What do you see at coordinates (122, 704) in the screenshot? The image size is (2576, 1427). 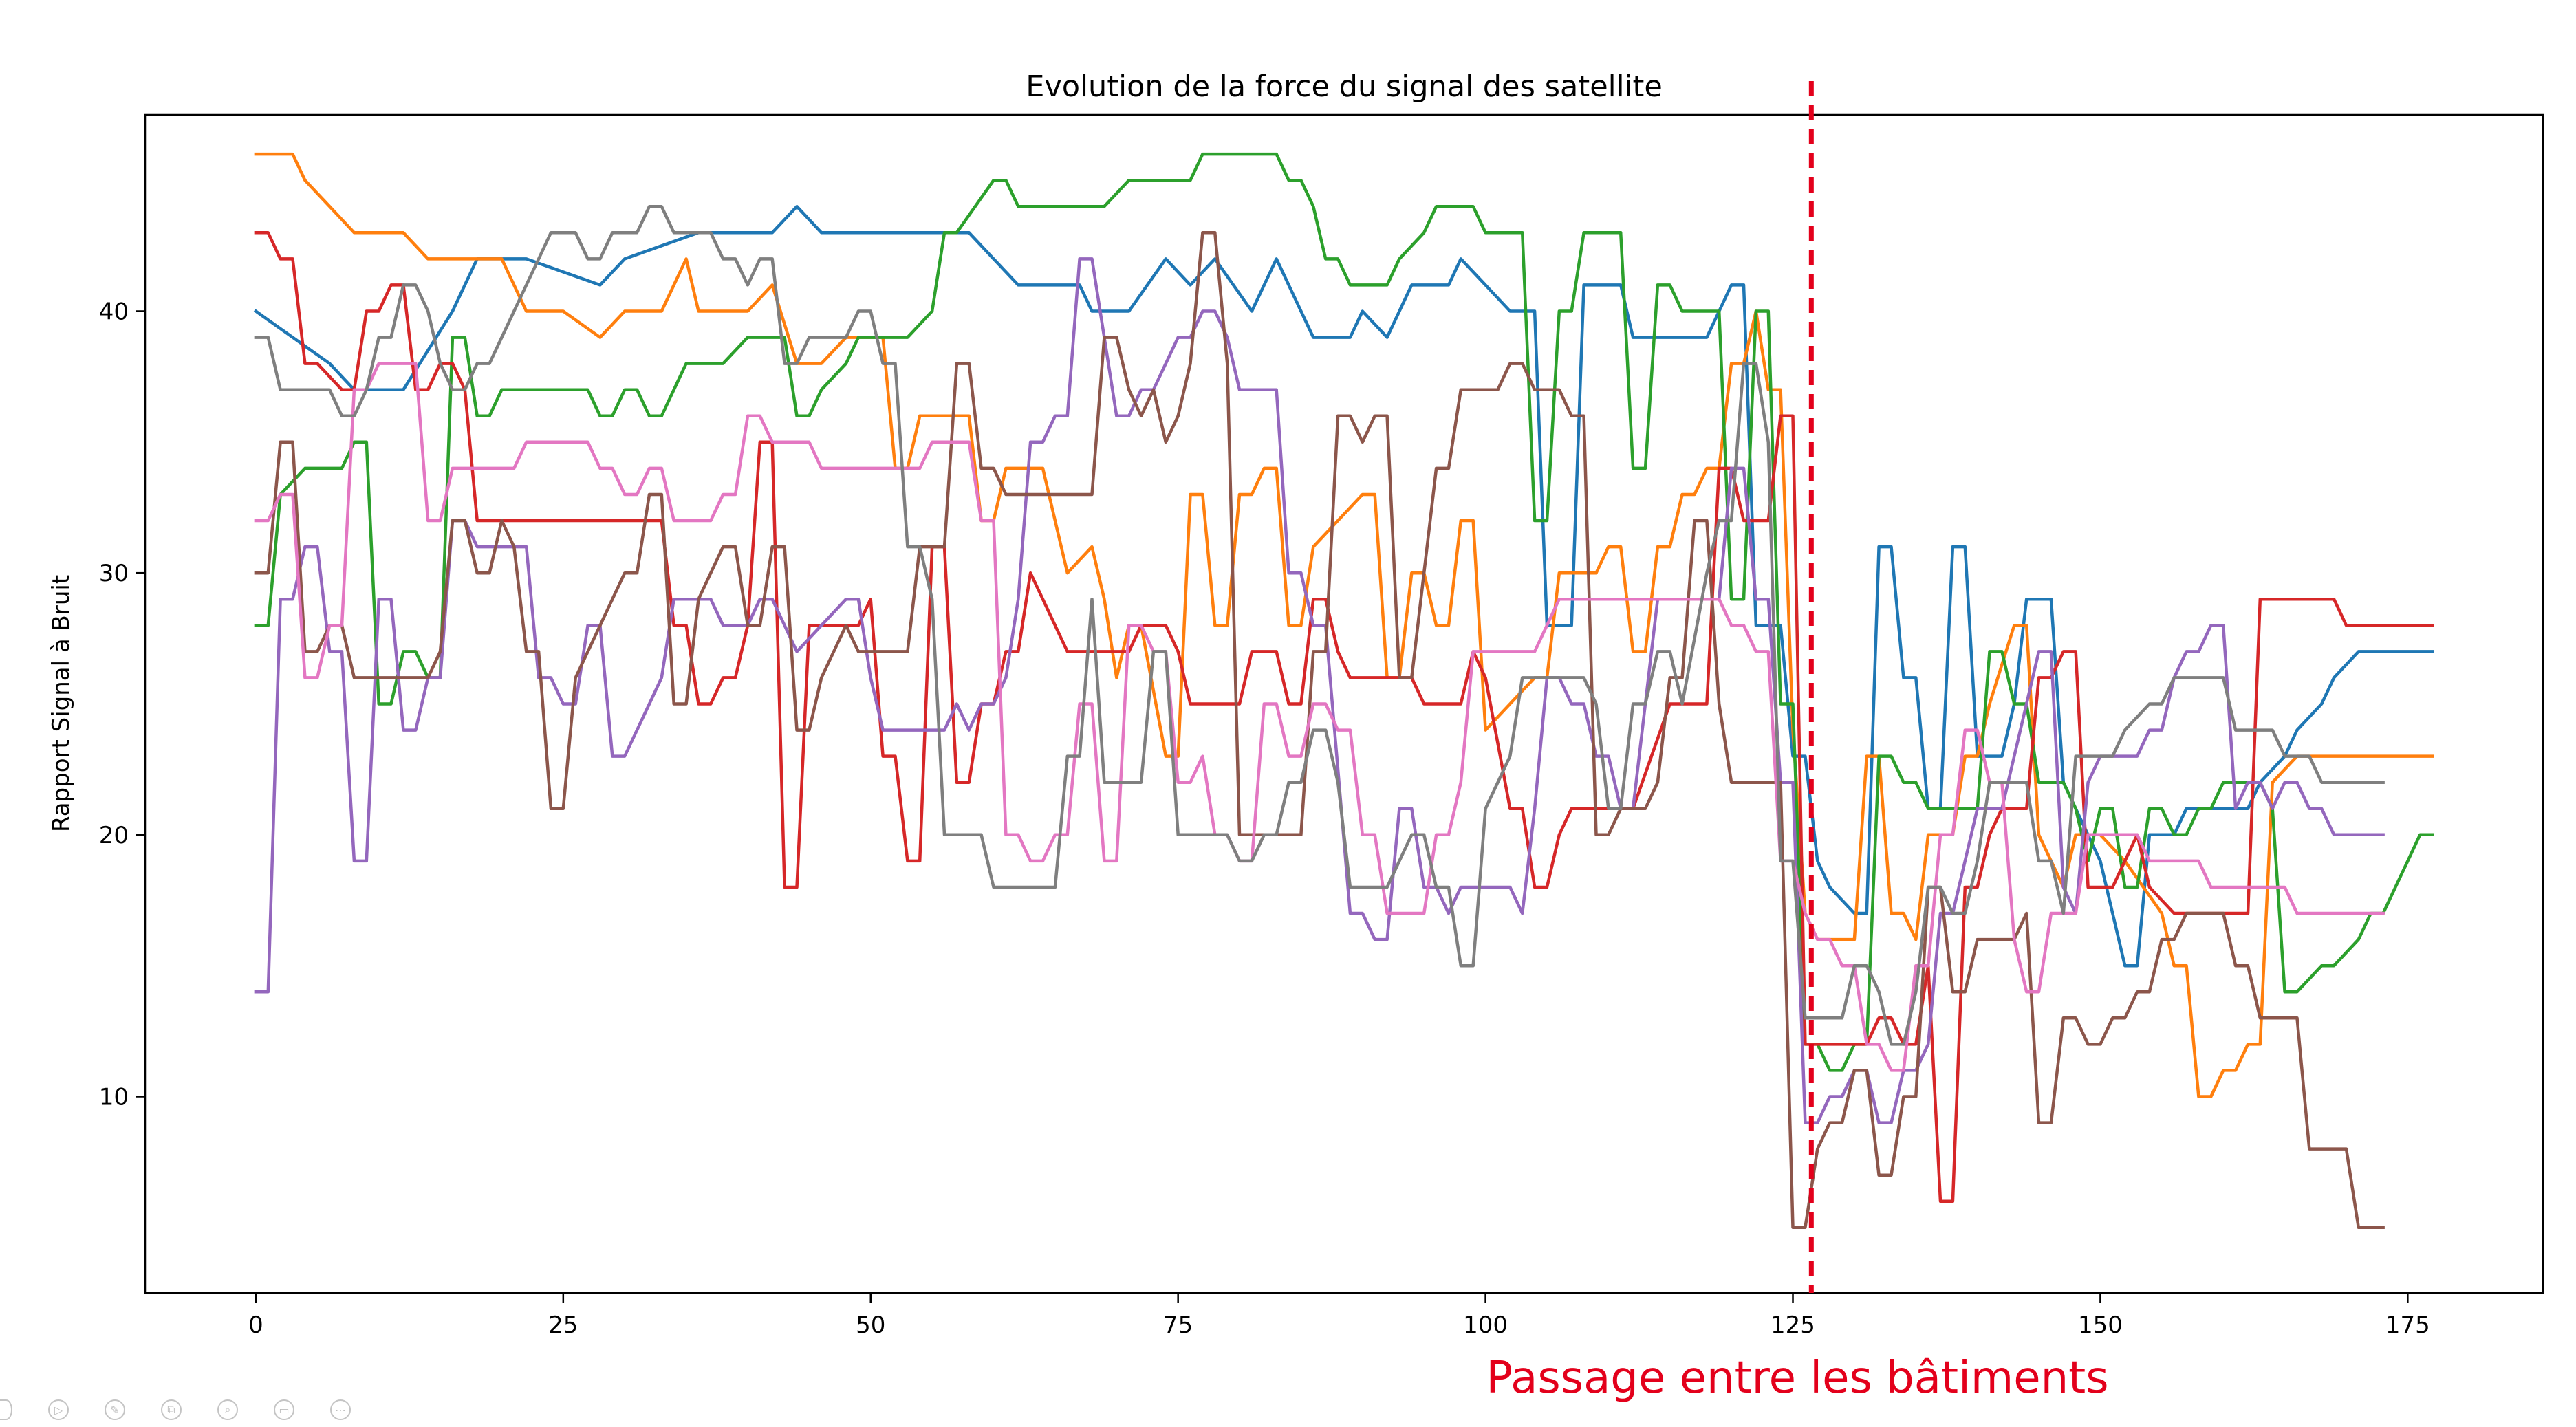 I see `y-axis: 10 20 30 40` at bounding box center [122, 704].